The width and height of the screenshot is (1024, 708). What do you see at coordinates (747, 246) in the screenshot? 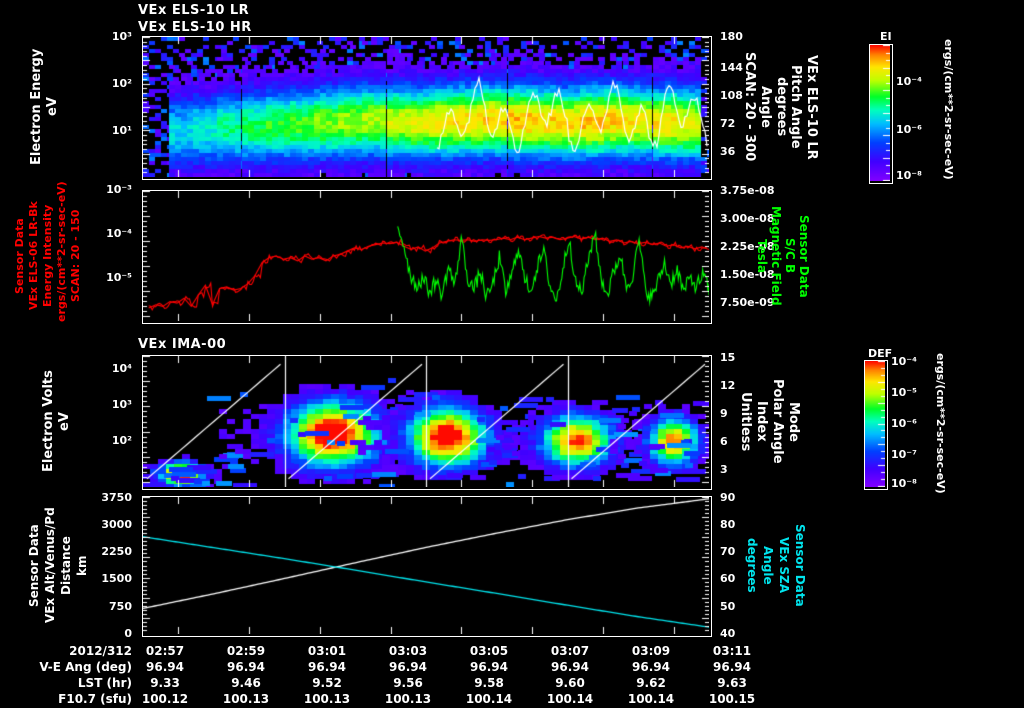
I see `panel2-ytick-right-2: 2.25e-08` at bounding box center [747, 246].